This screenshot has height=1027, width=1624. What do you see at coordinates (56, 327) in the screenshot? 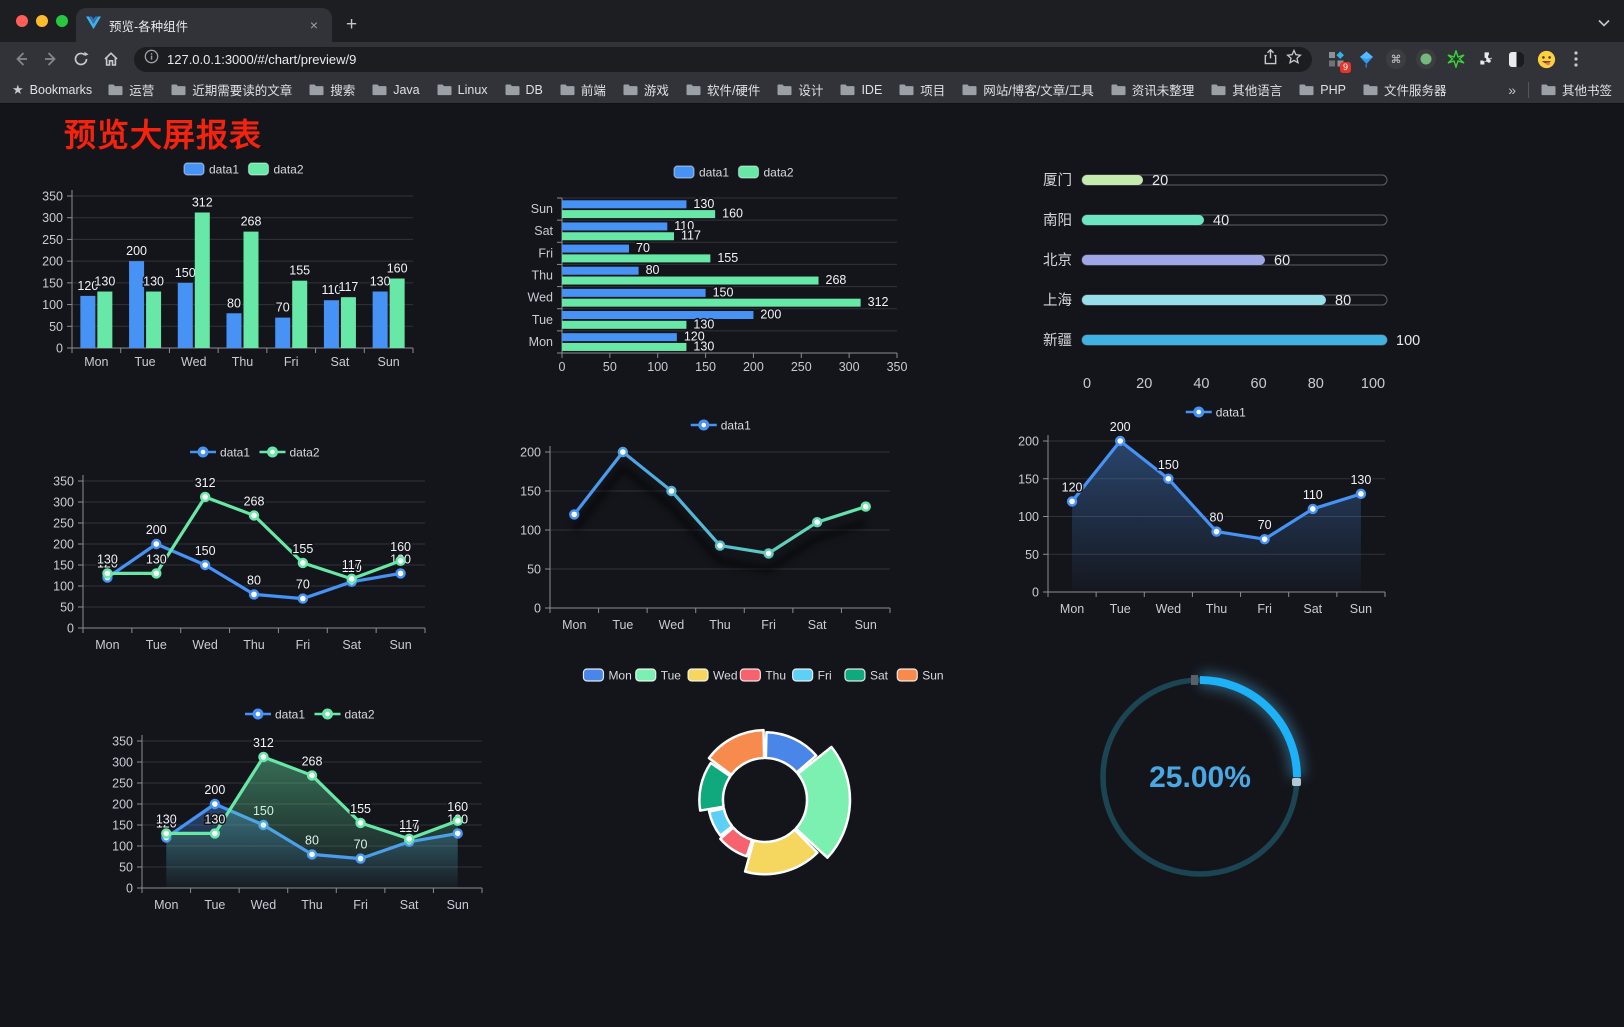
I see `svg-text: 50` at bounding box center [56, 327].